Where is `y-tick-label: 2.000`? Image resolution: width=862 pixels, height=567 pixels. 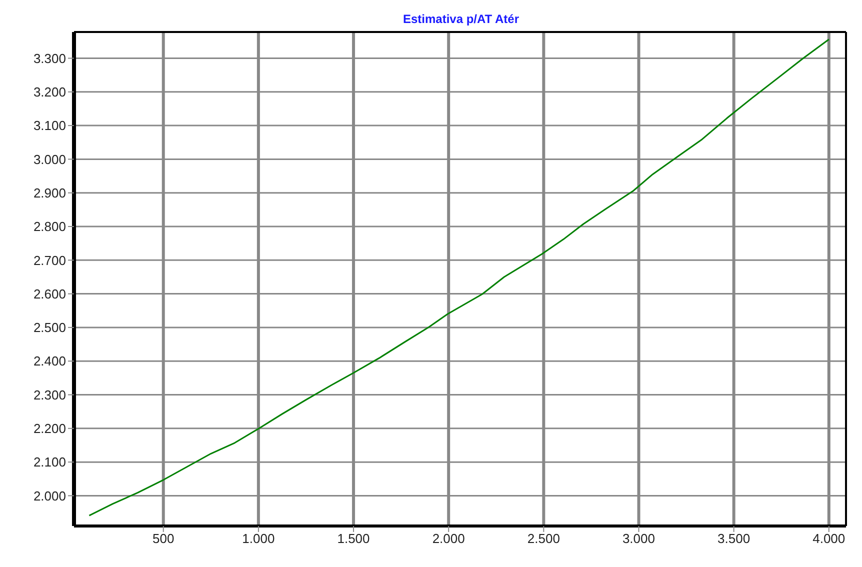
y-tick-label: 2.000 is located at coordinates (49, 496).